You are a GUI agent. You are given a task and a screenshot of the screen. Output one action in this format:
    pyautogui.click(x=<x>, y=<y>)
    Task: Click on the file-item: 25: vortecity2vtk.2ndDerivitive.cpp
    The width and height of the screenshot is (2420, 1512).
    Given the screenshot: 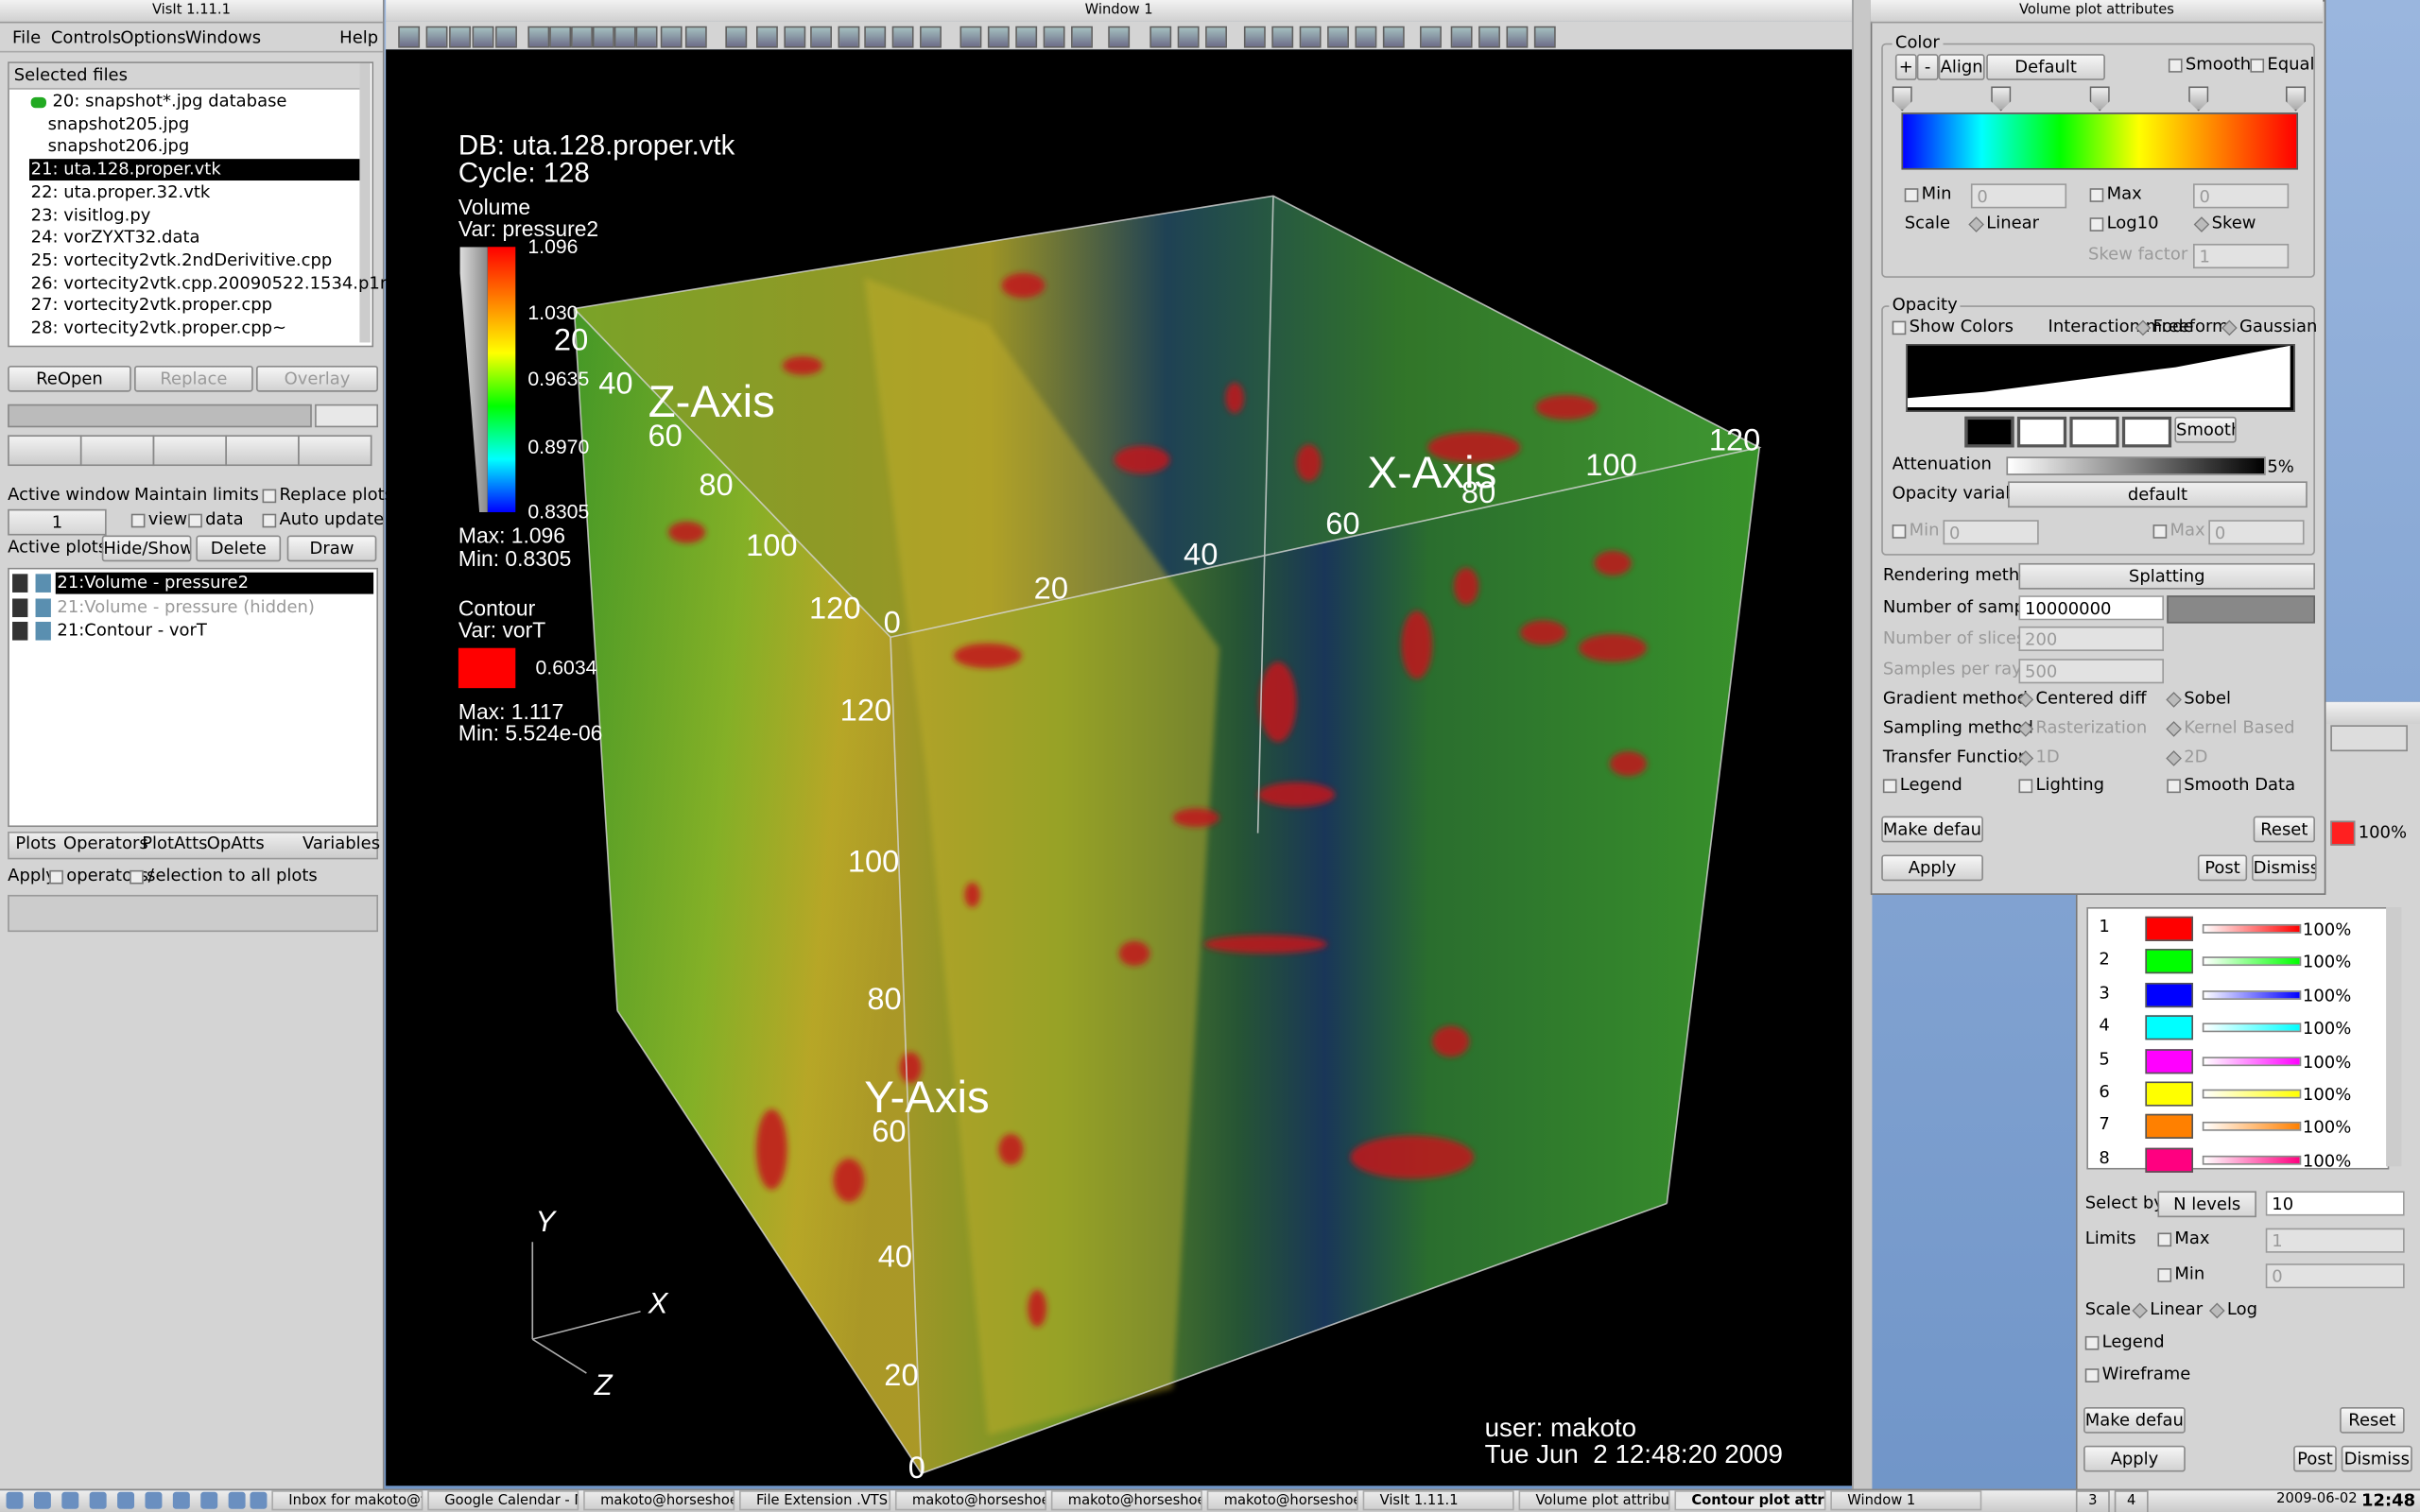 What is the action you would take?
    pyautogui.click(x=181, y=259)
    